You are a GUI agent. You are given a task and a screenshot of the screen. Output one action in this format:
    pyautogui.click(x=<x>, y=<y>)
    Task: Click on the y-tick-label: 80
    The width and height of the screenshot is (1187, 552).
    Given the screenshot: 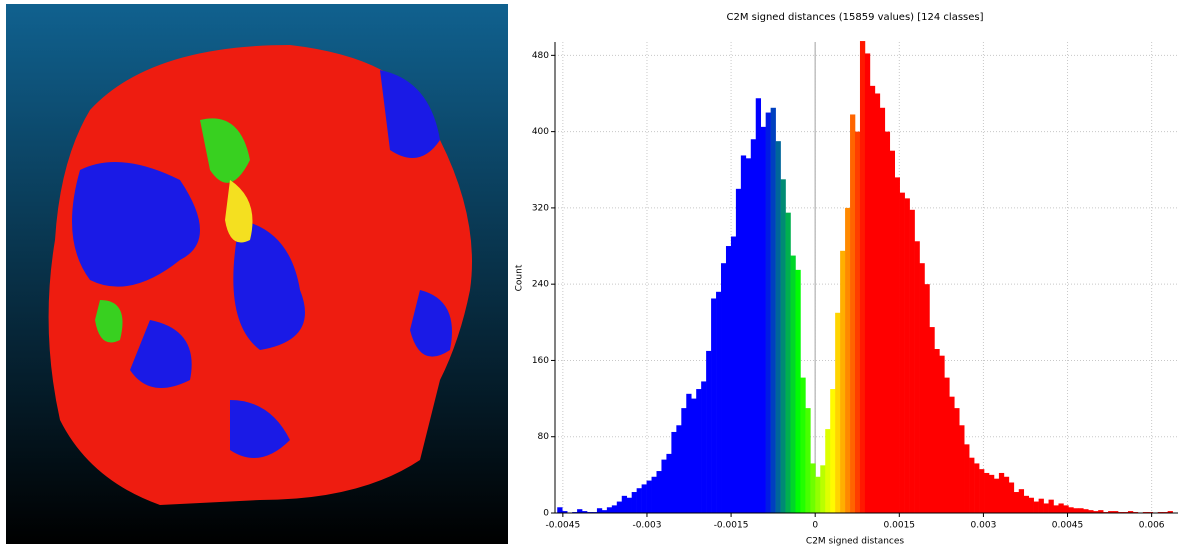 What is the action you would take?
    pyautogui.click(x=544, y=437)
    